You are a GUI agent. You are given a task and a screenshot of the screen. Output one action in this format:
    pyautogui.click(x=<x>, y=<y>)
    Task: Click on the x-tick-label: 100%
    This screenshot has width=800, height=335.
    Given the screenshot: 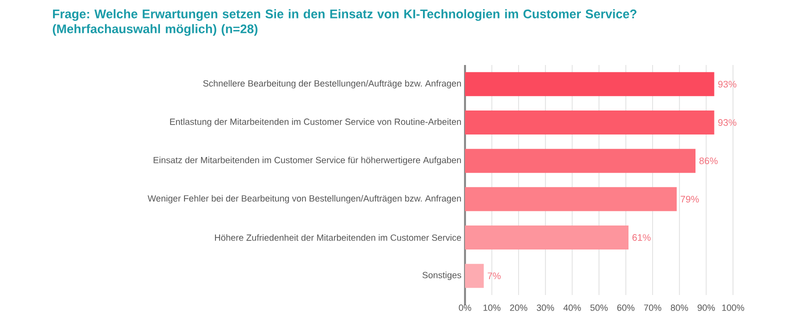 What is the action you would take?
    pyautogui.click(x=733, y=307)
    